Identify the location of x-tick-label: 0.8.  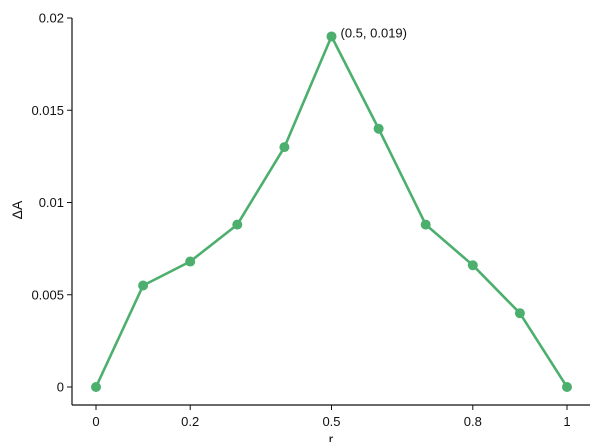
(473, 421).